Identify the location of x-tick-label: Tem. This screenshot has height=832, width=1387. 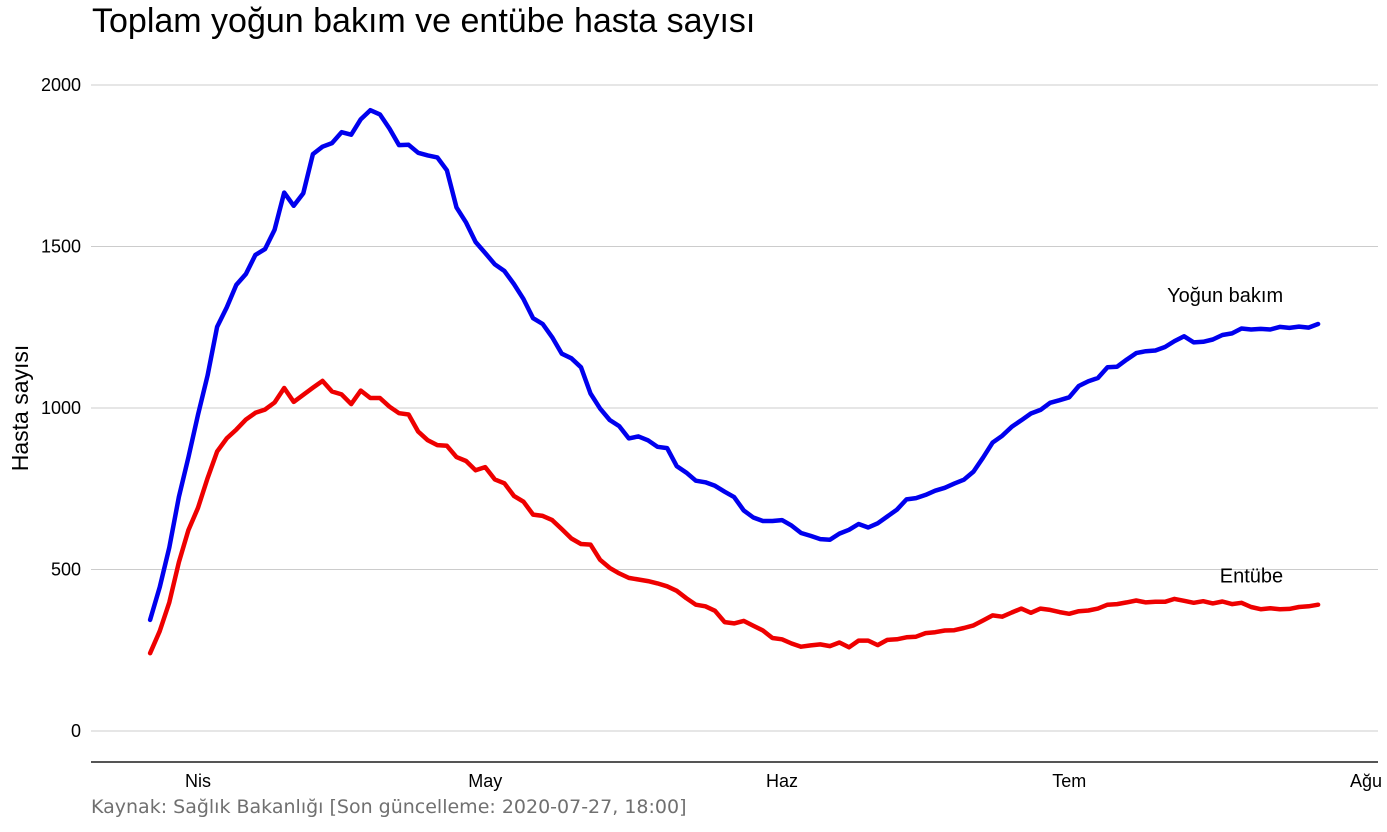
(1069, 781).